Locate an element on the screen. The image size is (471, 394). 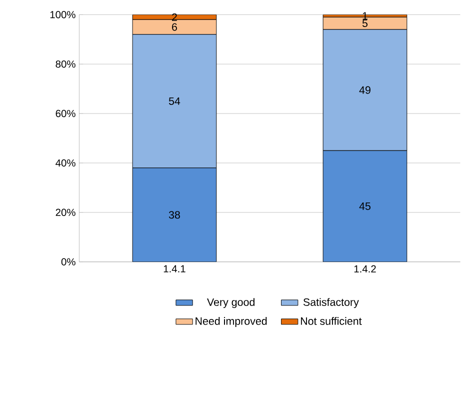
data-label: 45 is located at coordinates (364, 206).